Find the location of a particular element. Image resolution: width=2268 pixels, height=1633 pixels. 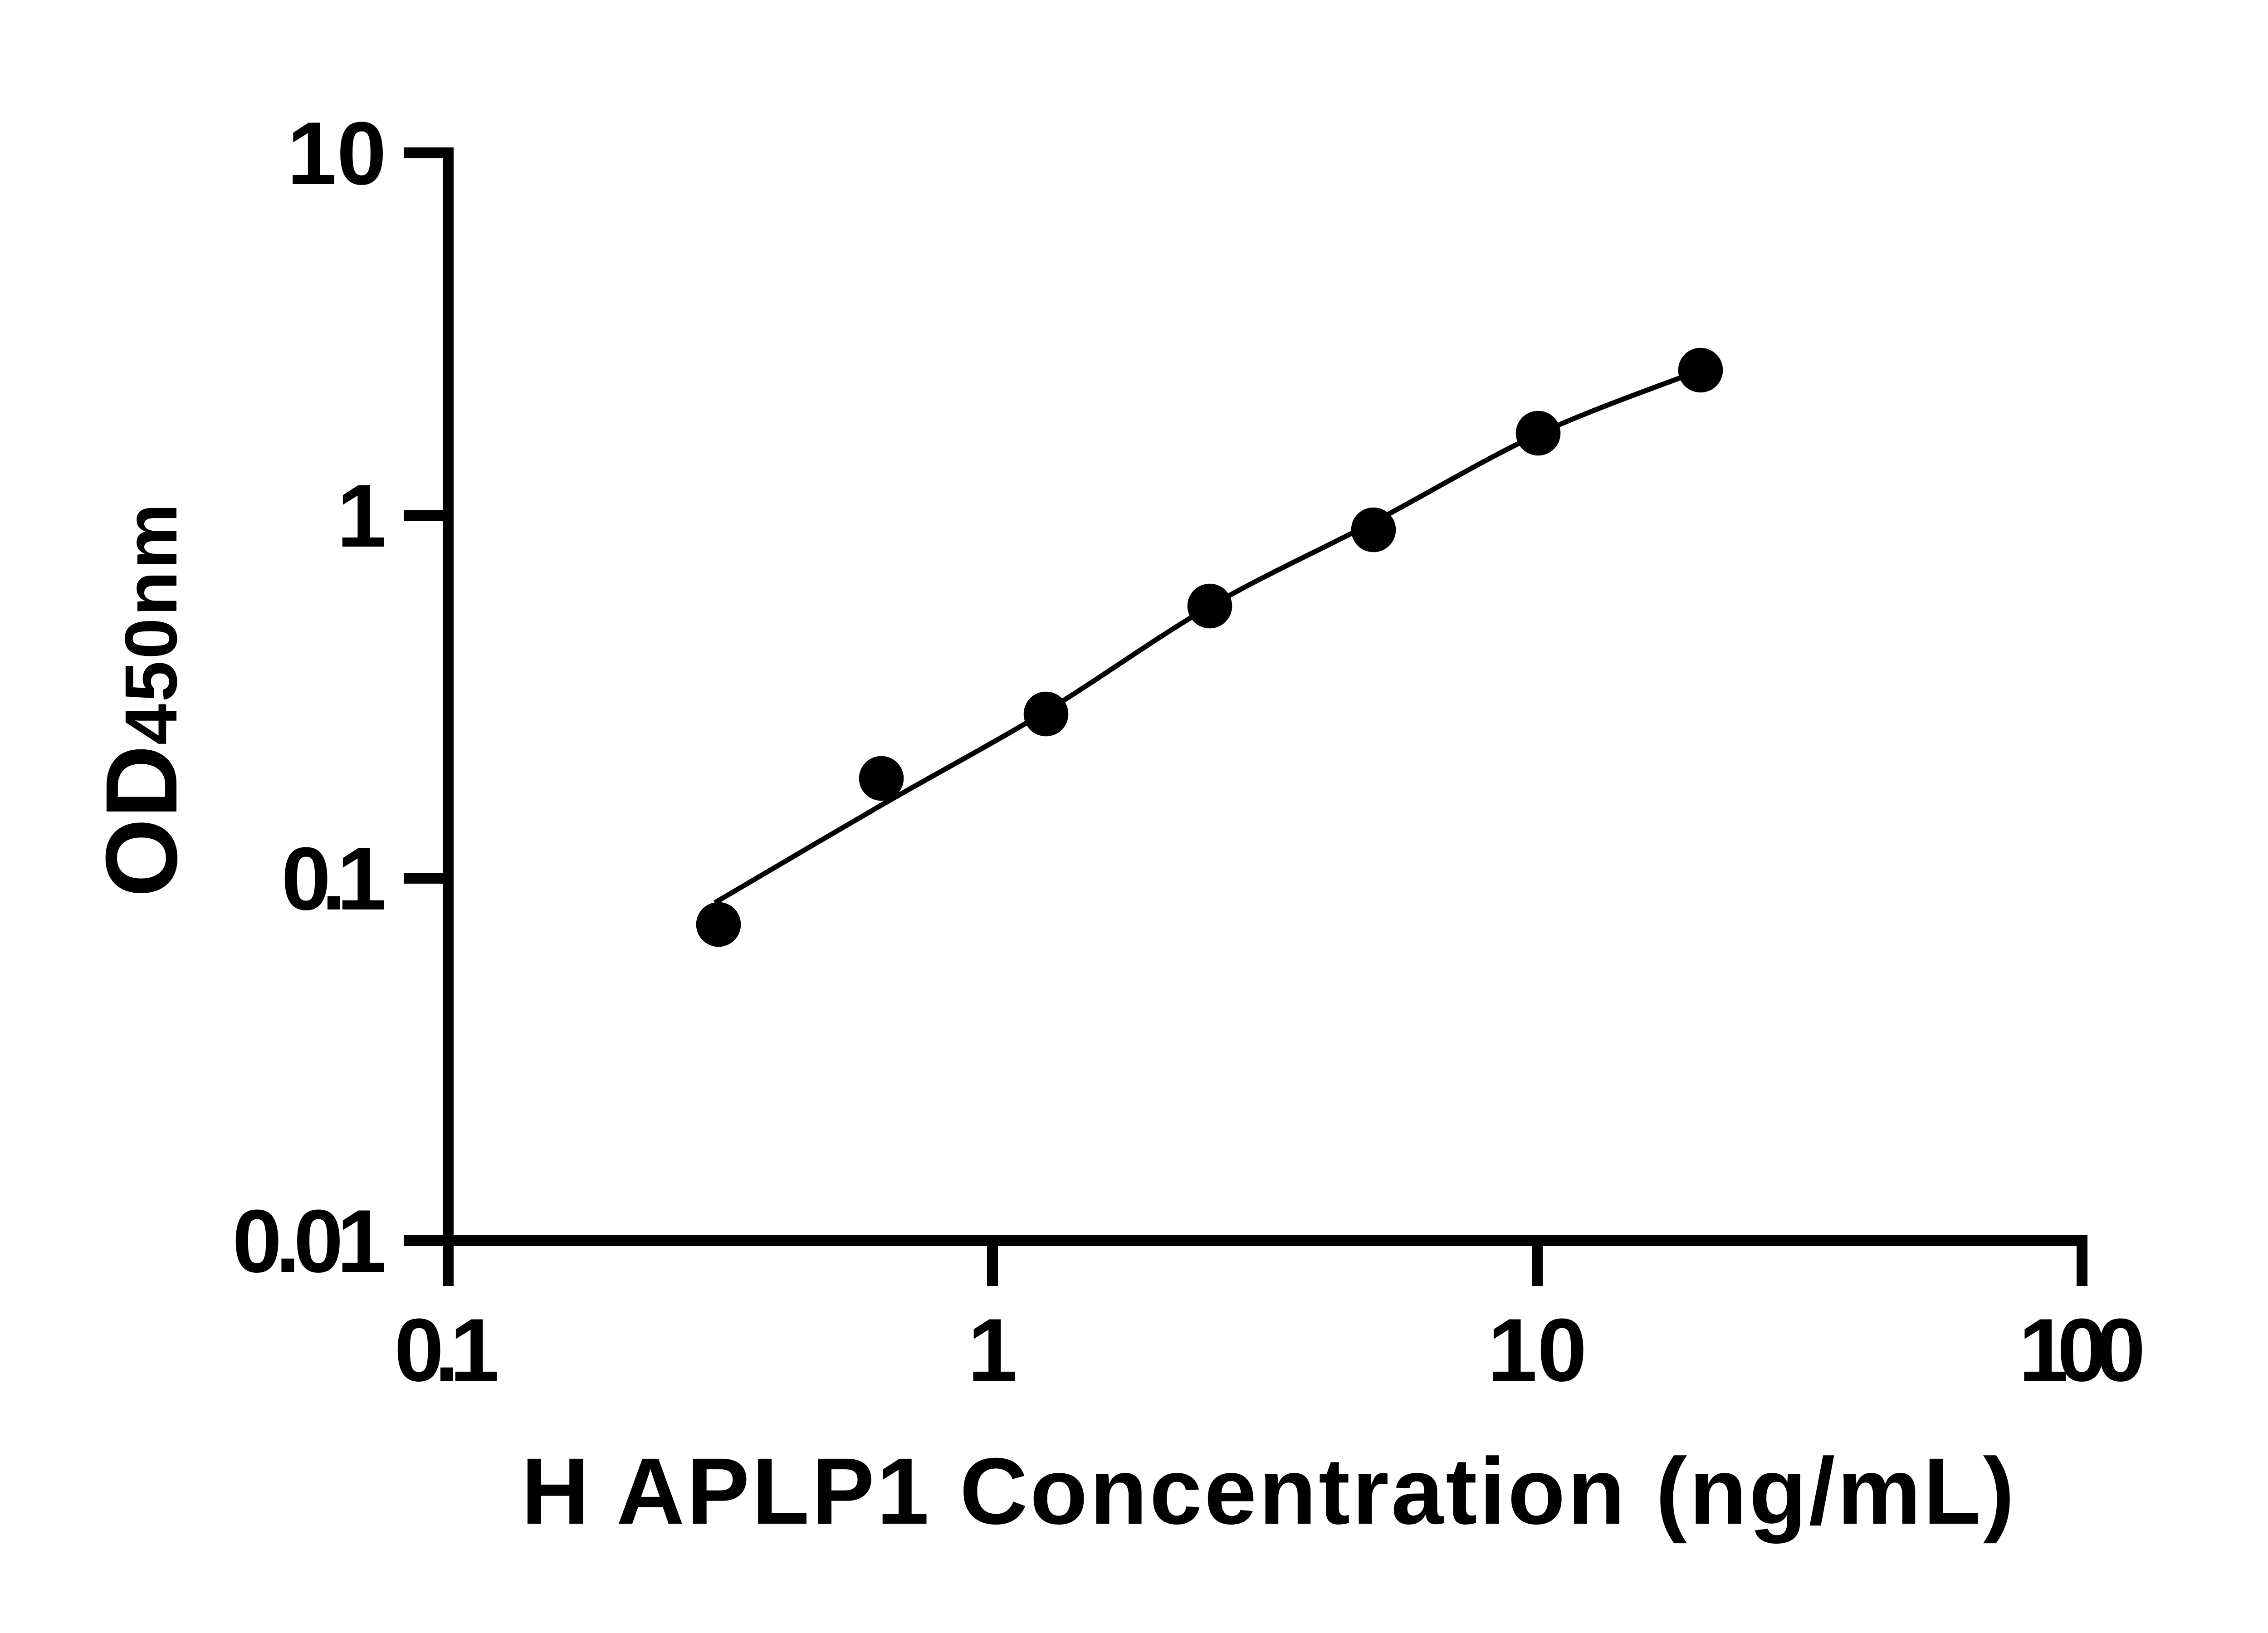

svg-text: H APLP1 Concentration (ng/mL) is located at coordinates (1268, 1491).